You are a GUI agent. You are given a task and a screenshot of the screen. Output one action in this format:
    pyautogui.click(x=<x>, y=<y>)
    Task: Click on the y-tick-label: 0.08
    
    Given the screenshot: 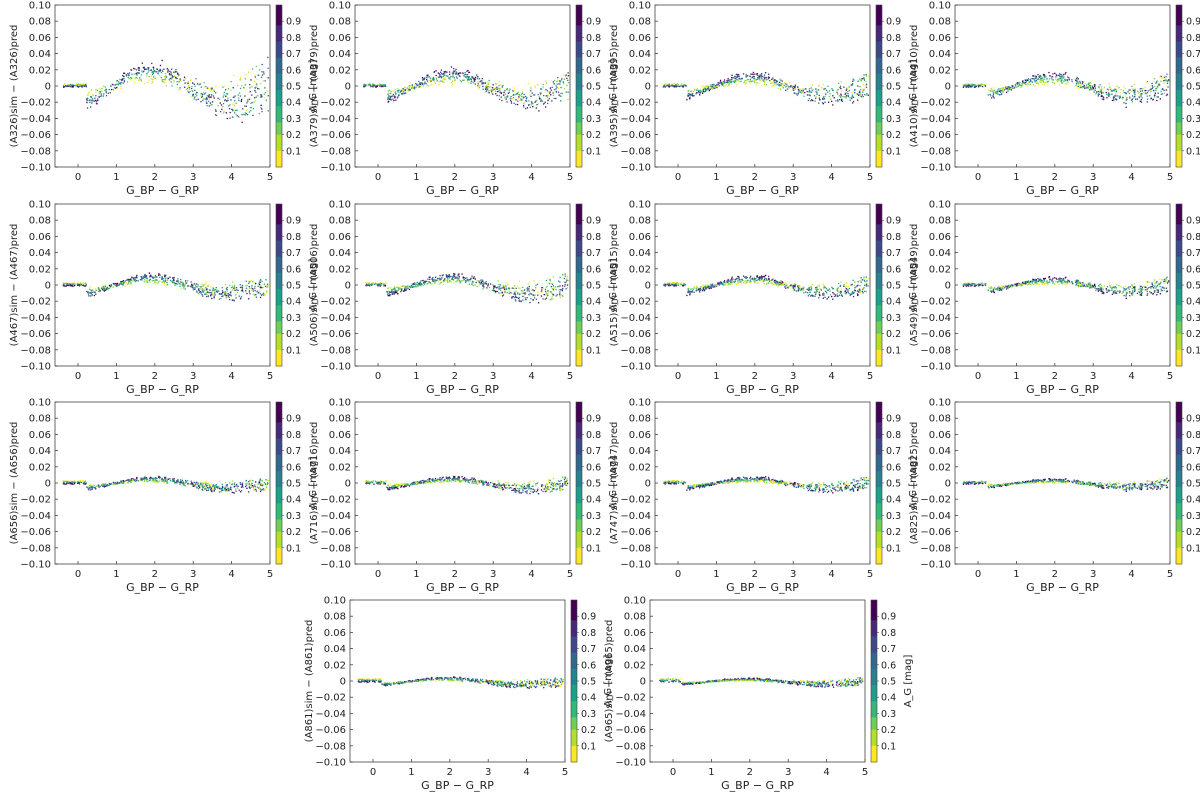 What is the action you would take?
    pyautogui.click(x=40, y=22)
    